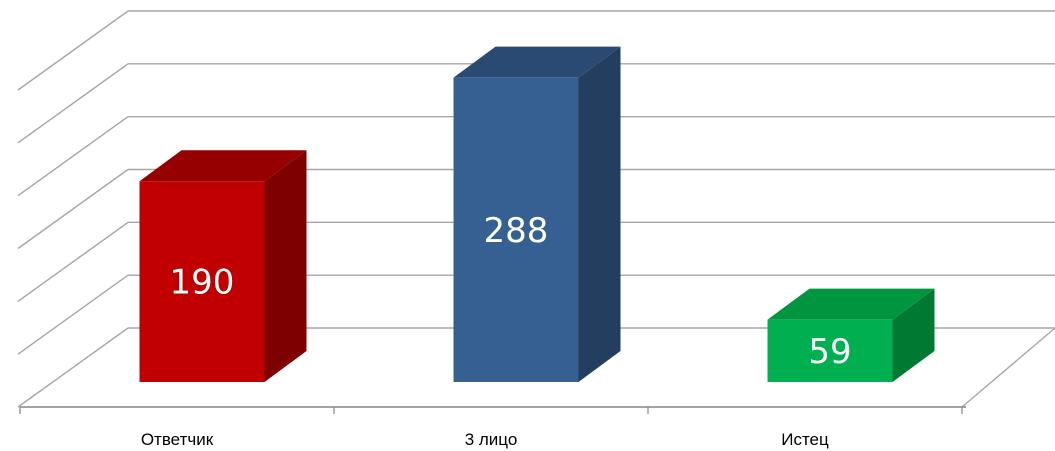 This screenshot has height=451, width=1055. Describe the element at coordinates (491, 439) in the screenshot. I see `x-tick-label-2: 3 лицо` at that location.